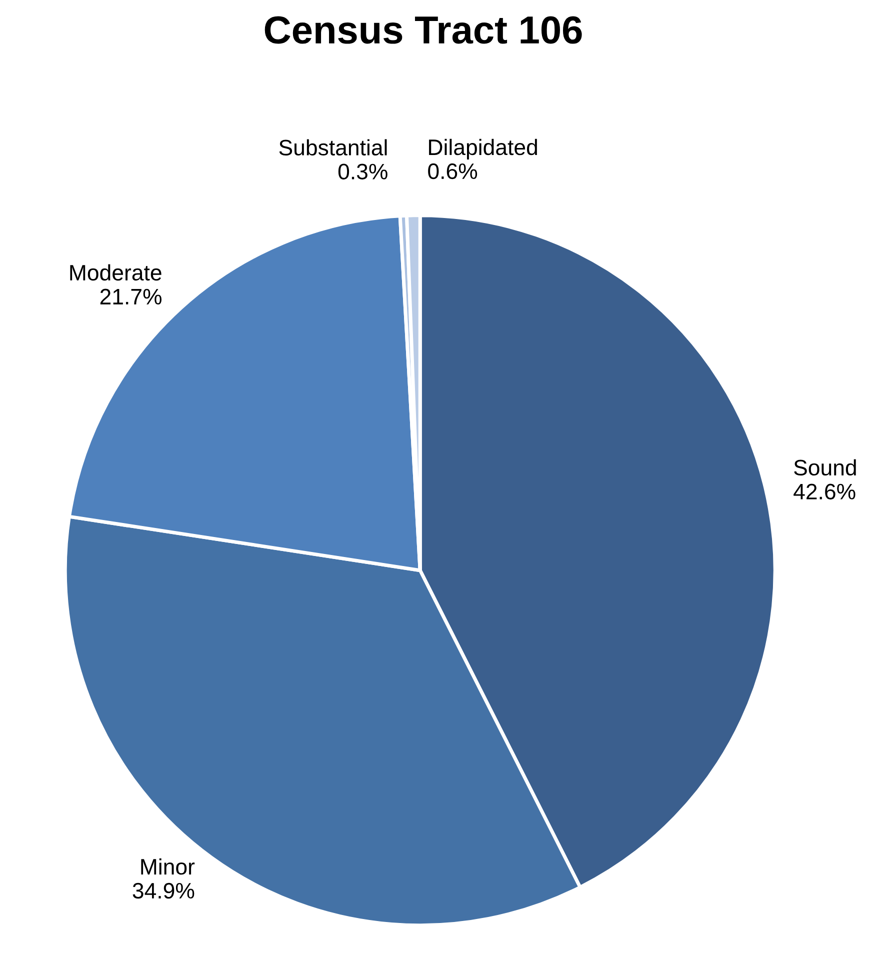 This screenshot has width=891, height=953. I want to click on slice-label: Moderate, so click(116, 272).